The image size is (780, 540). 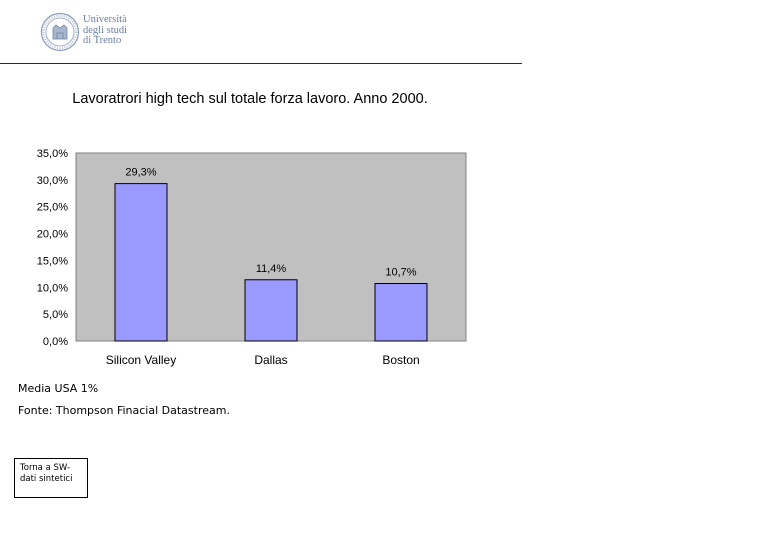 I want to click on back-to-summary-button: Torna a SW-dati sintetici, so click(x=51, y=478).